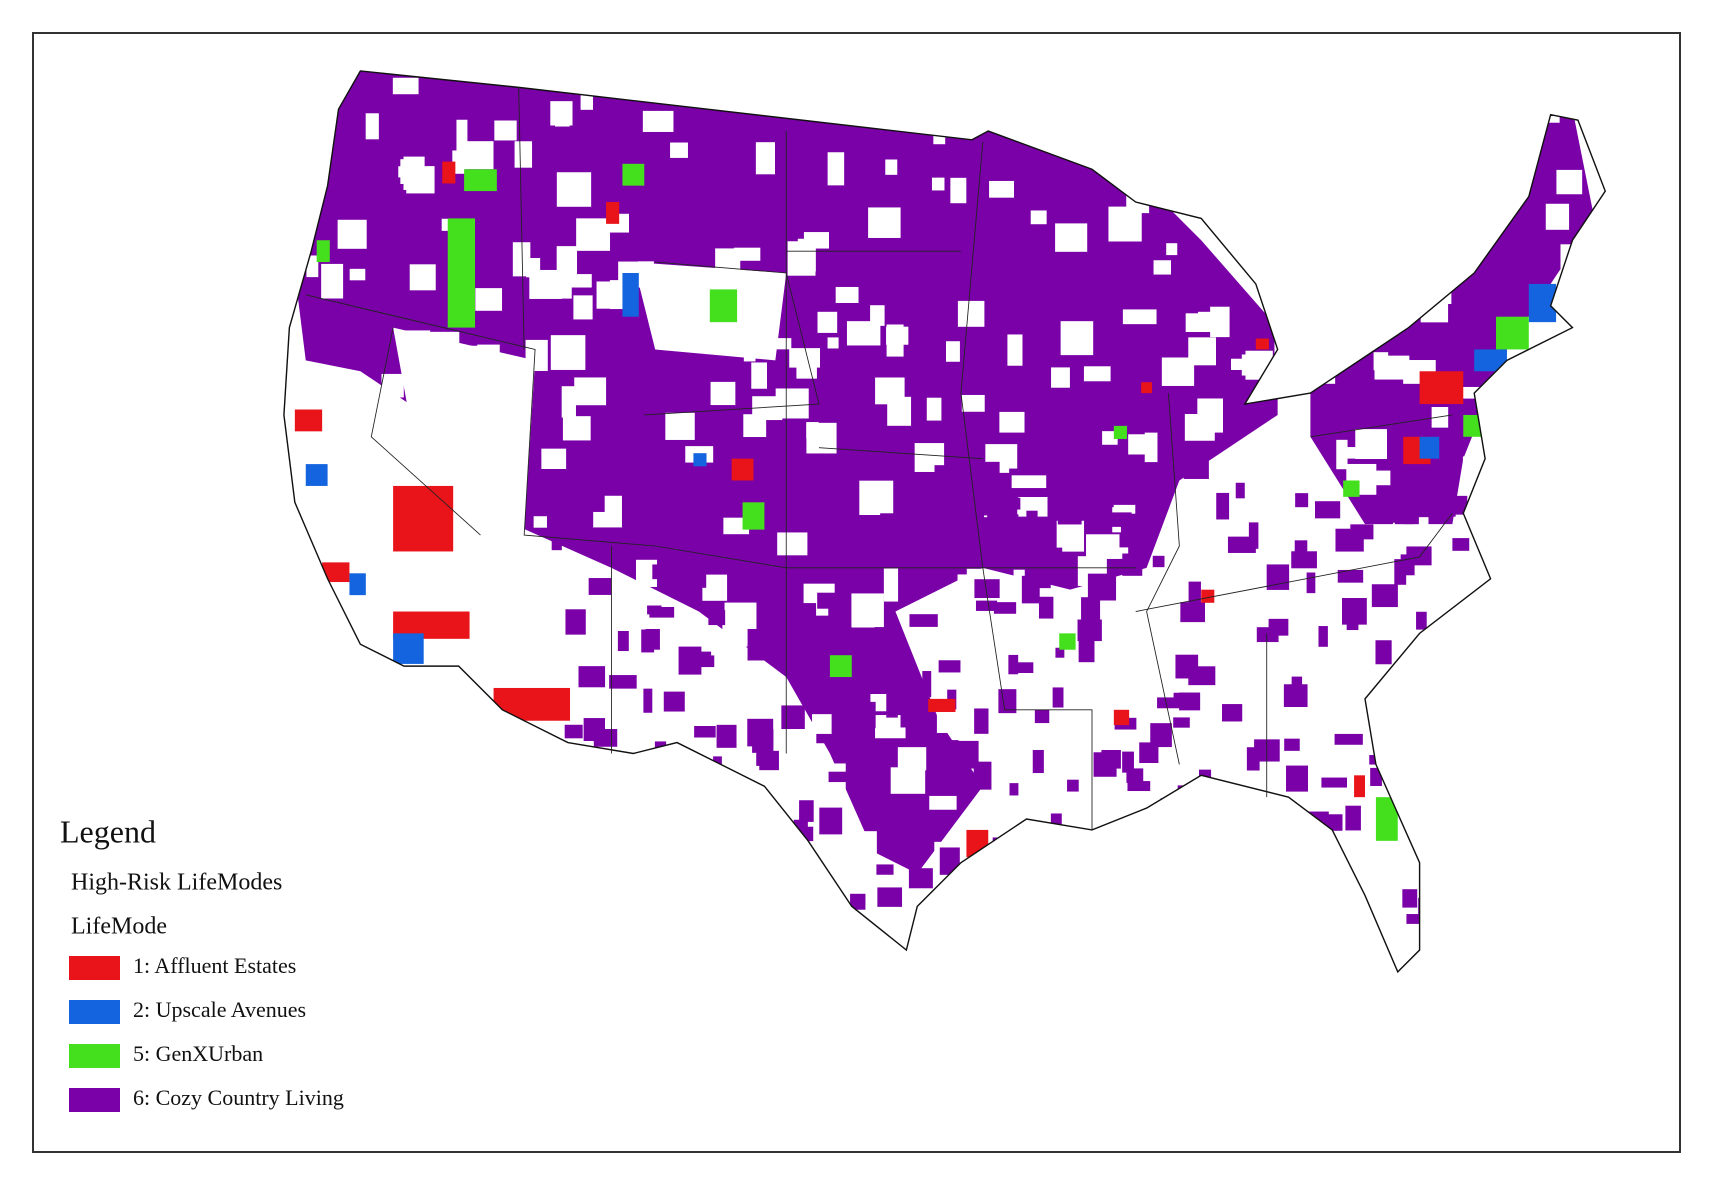 This screenshot has width=1709, height=1189. Describe the element at coordinates (214, 965) in the screenshot. I see `legend-label: 1: Affluent Estates` at that location.